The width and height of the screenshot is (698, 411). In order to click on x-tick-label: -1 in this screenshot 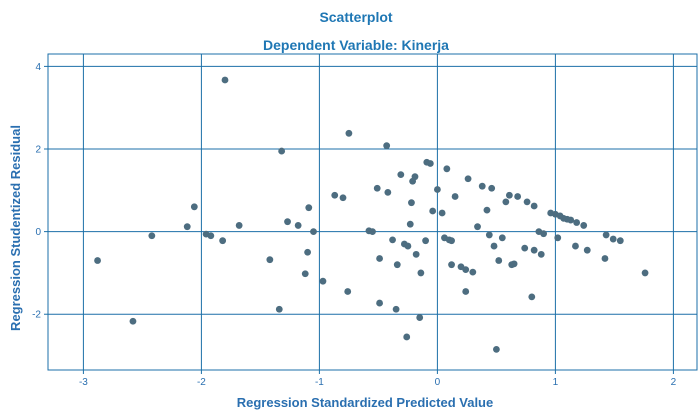, I will do `click(319, 382)`.